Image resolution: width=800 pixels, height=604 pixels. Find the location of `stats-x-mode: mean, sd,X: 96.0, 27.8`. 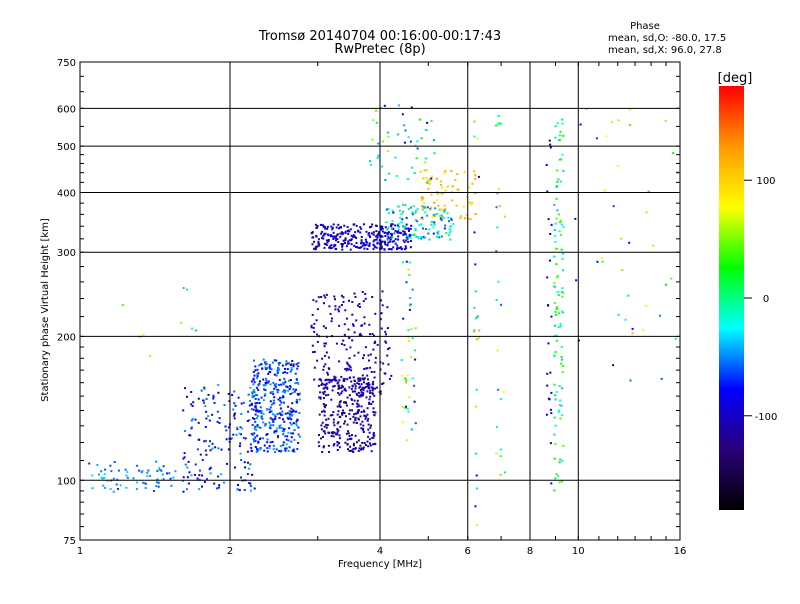

stats-x-mode: mean, sd,X: 96.0, 27.8 is located at coordinates (665, 50).